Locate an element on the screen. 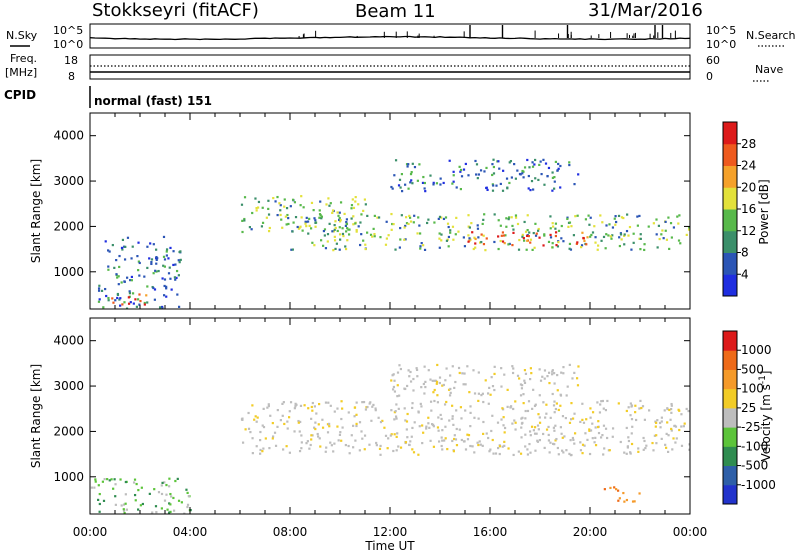 The width and height of the screenshot is (800, 554). power-colorbar-swatch is located at coordinates (730, 241).